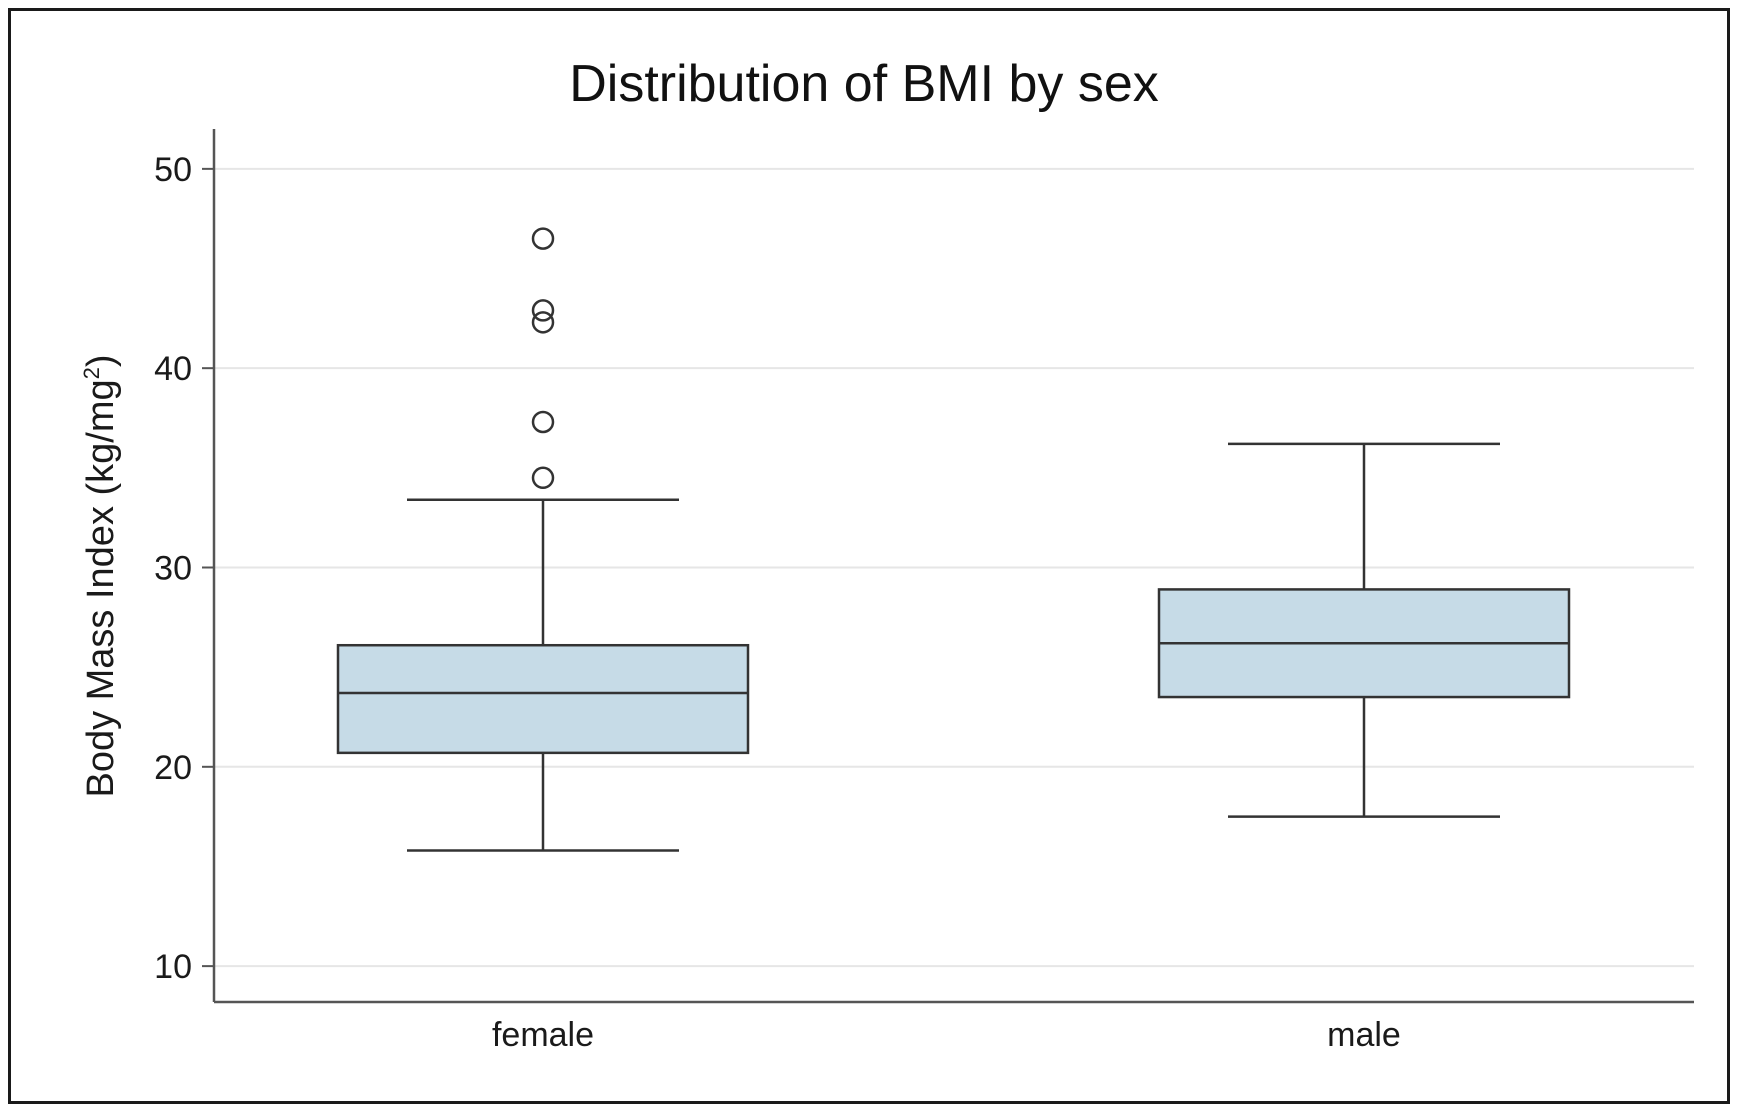 Image resolution: width=1740 pixels, height=1112 pixels. I want to click on y-axis-label-superscript: 2, so click(91, 373).